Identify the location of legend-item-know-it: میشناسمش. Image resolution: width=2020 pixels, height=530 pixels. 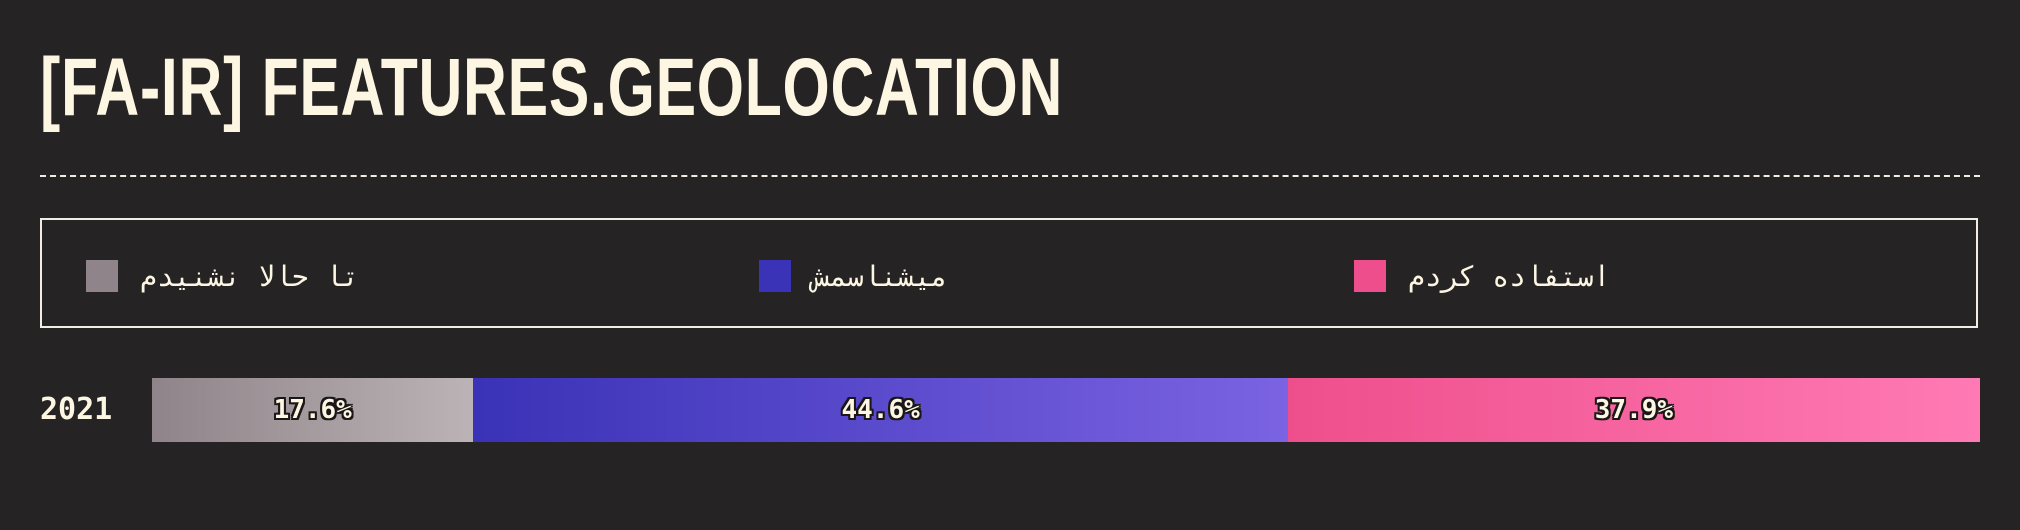
(853, 276).